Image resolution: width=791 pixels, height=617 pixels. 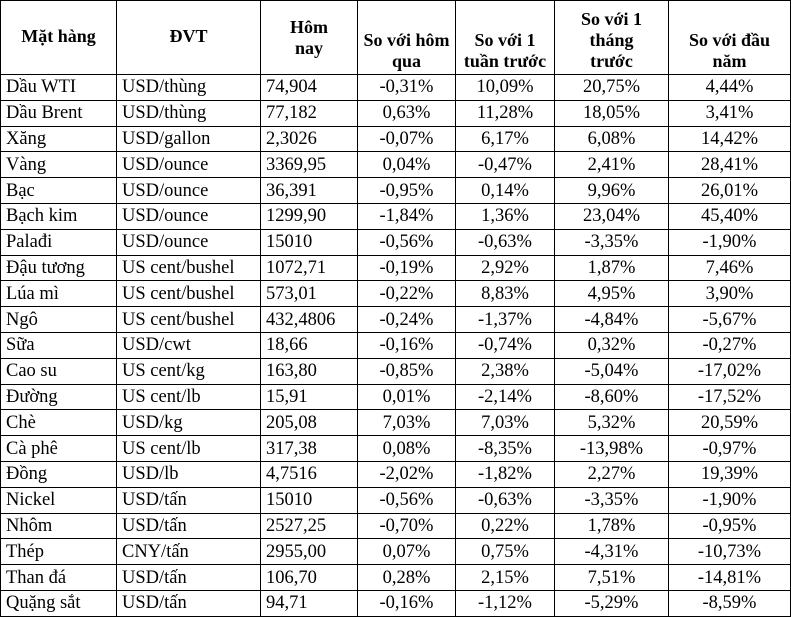 I want to click on header-vs-year-start: So với đầu năm, so click(x=729, y=37).